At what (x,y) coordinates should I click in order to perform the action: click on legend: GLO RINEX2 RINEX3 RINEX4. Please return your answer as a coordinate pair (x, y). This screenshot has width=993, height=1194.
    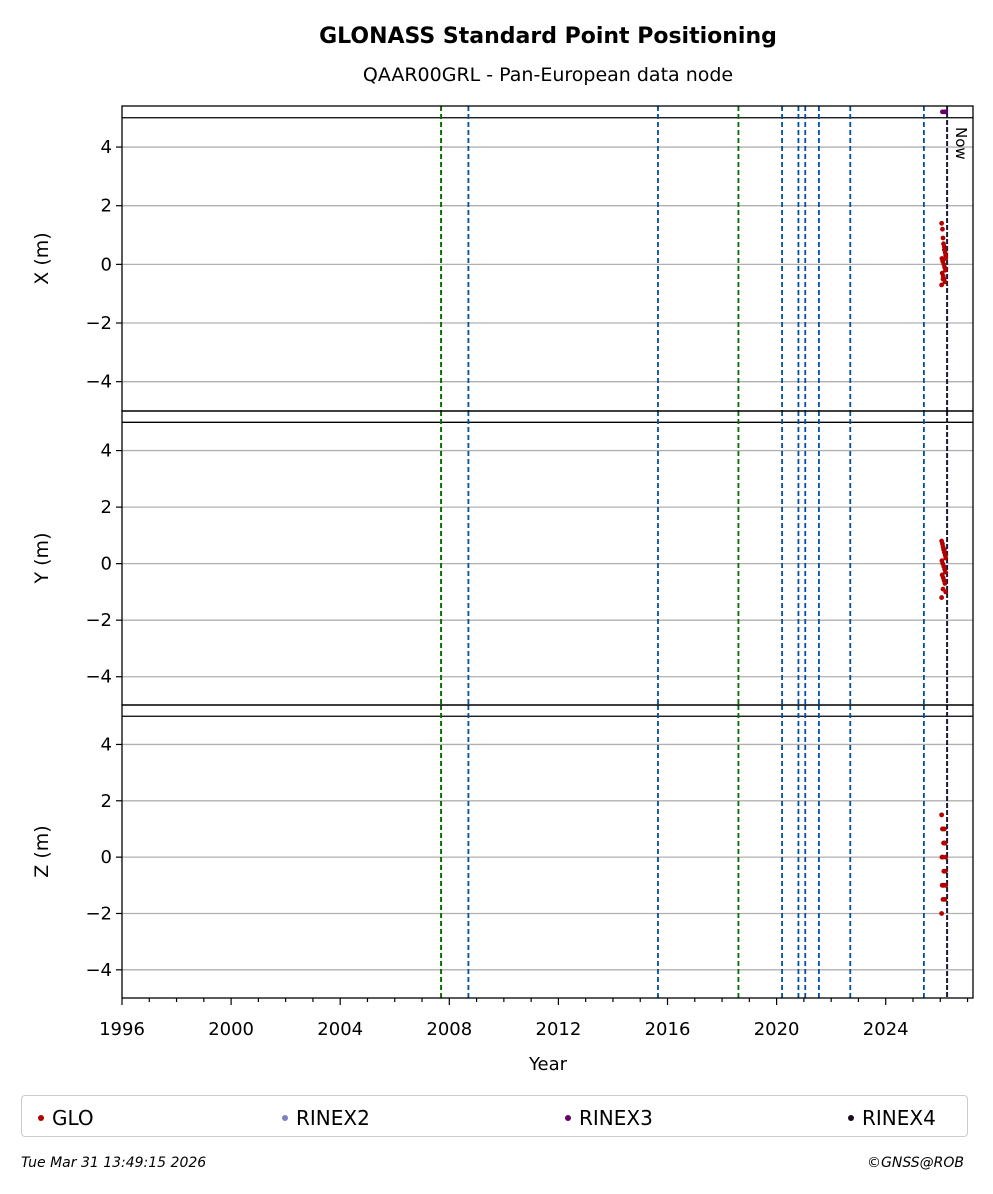
    Looking at the image, I should click on (494, 1116).